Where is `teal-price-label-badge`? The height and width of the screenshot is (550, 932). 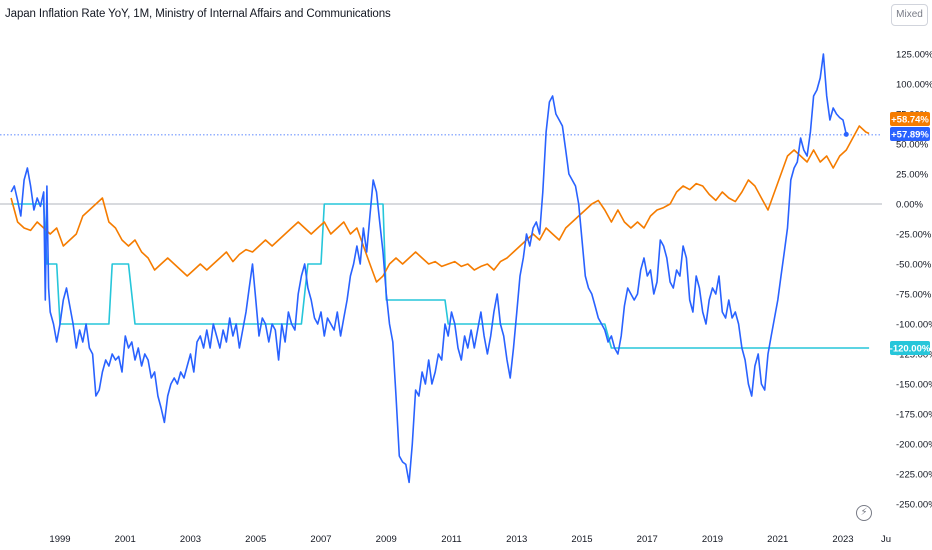 teal-price-label-badge is located at coordinates (910, 348).